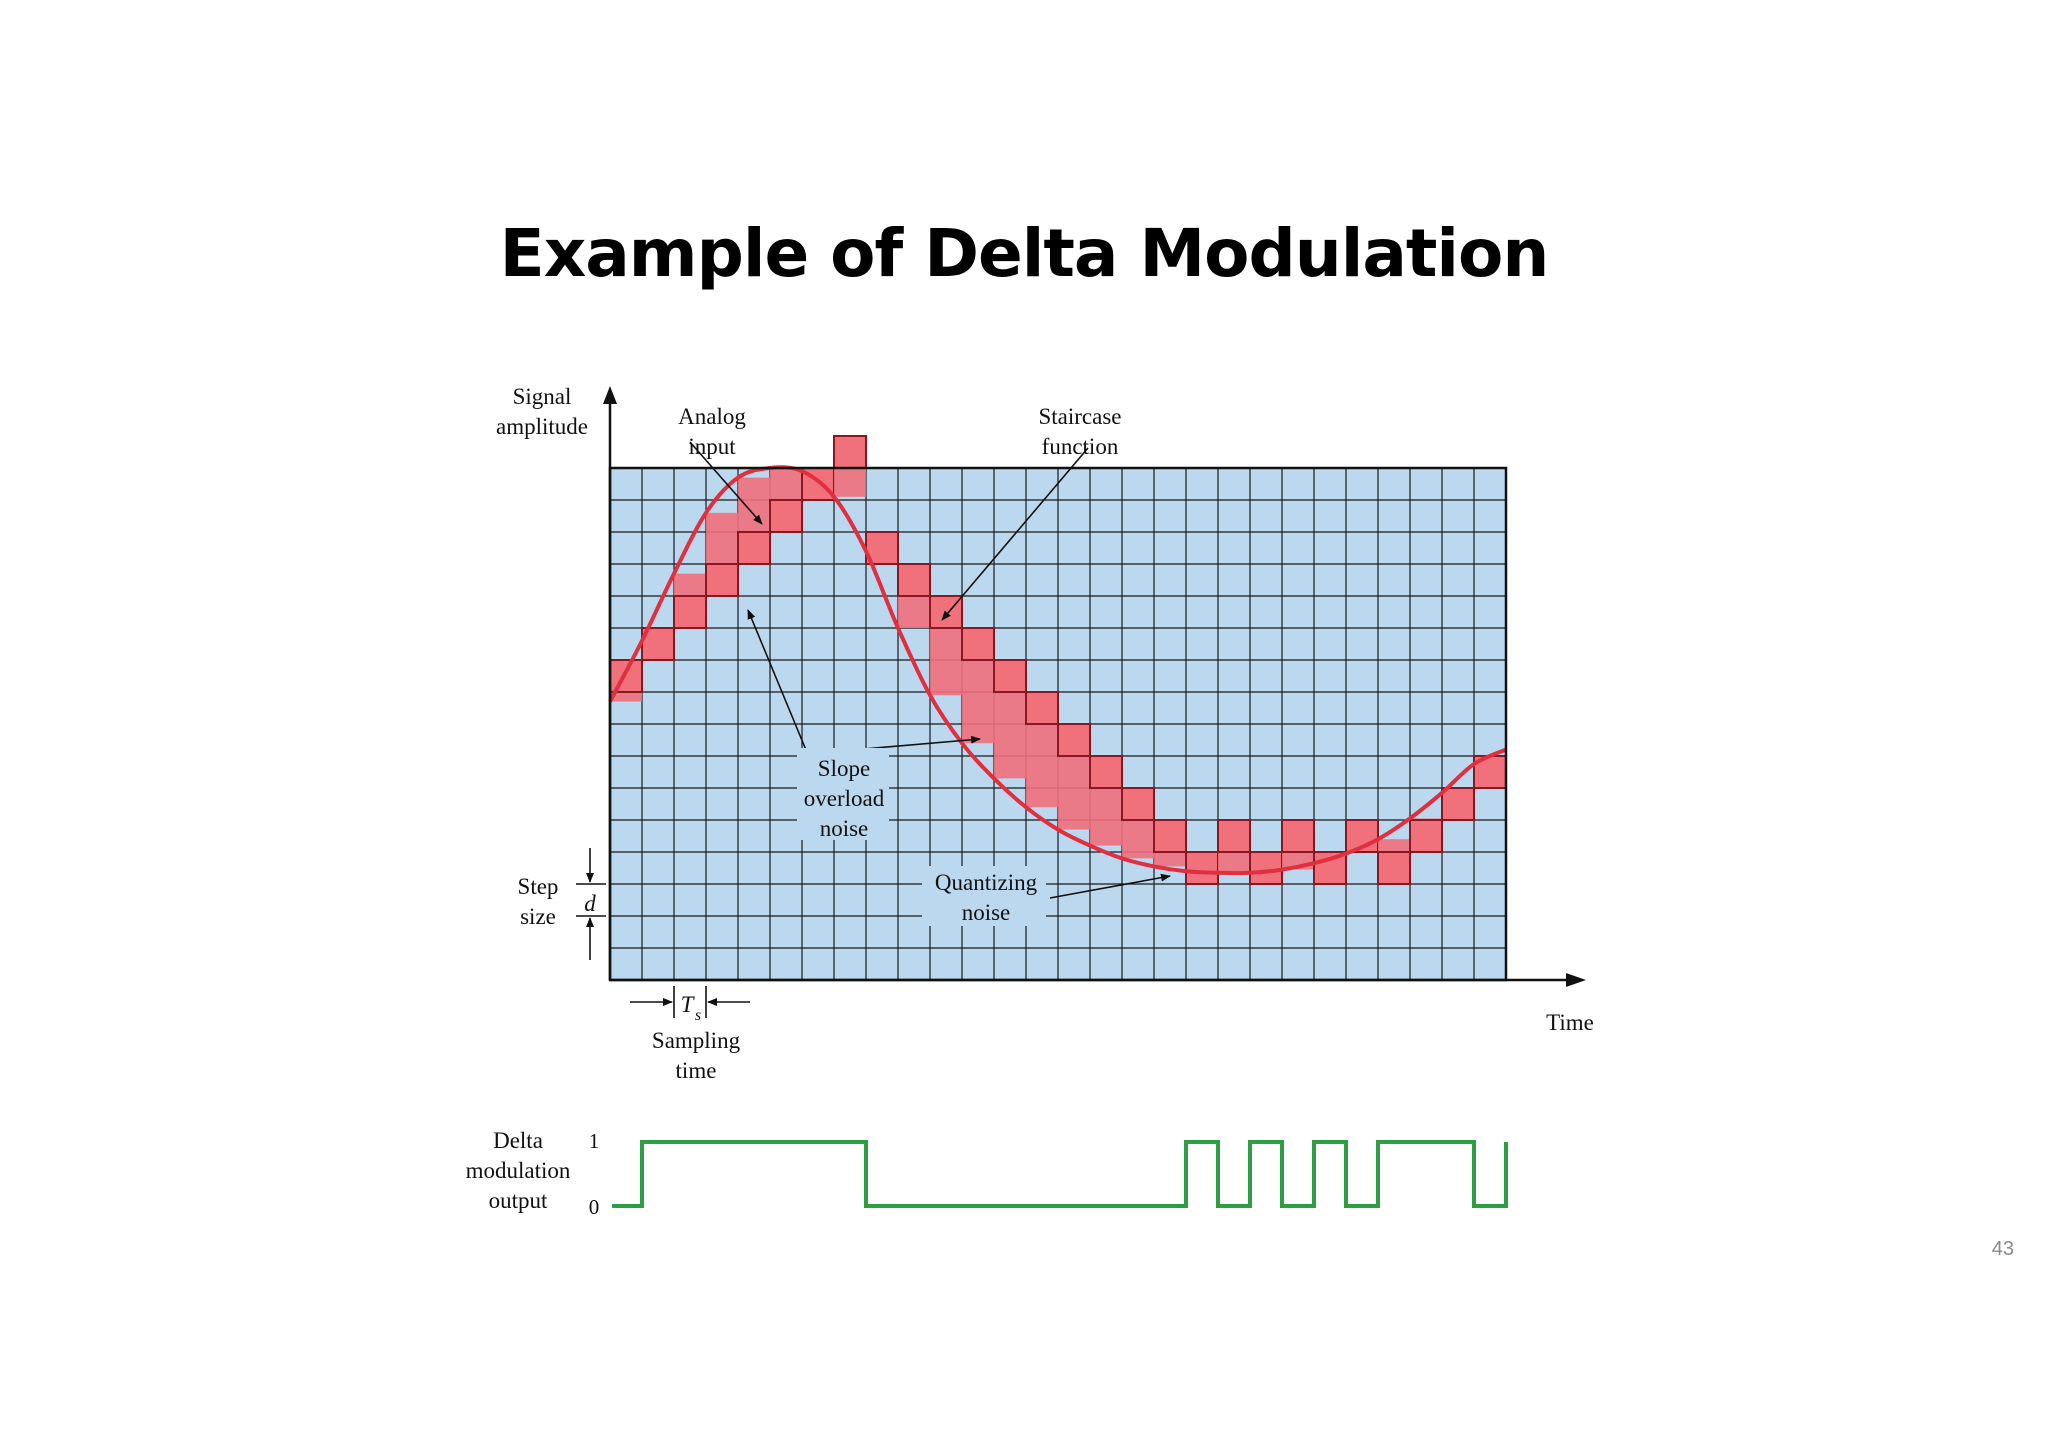 Image resolution: width=2048 pixels, height=1448 pixels. Describe the element at coordinates (1576, 980) in the screenshot. I see `x-axis-arrowhead` at that location.